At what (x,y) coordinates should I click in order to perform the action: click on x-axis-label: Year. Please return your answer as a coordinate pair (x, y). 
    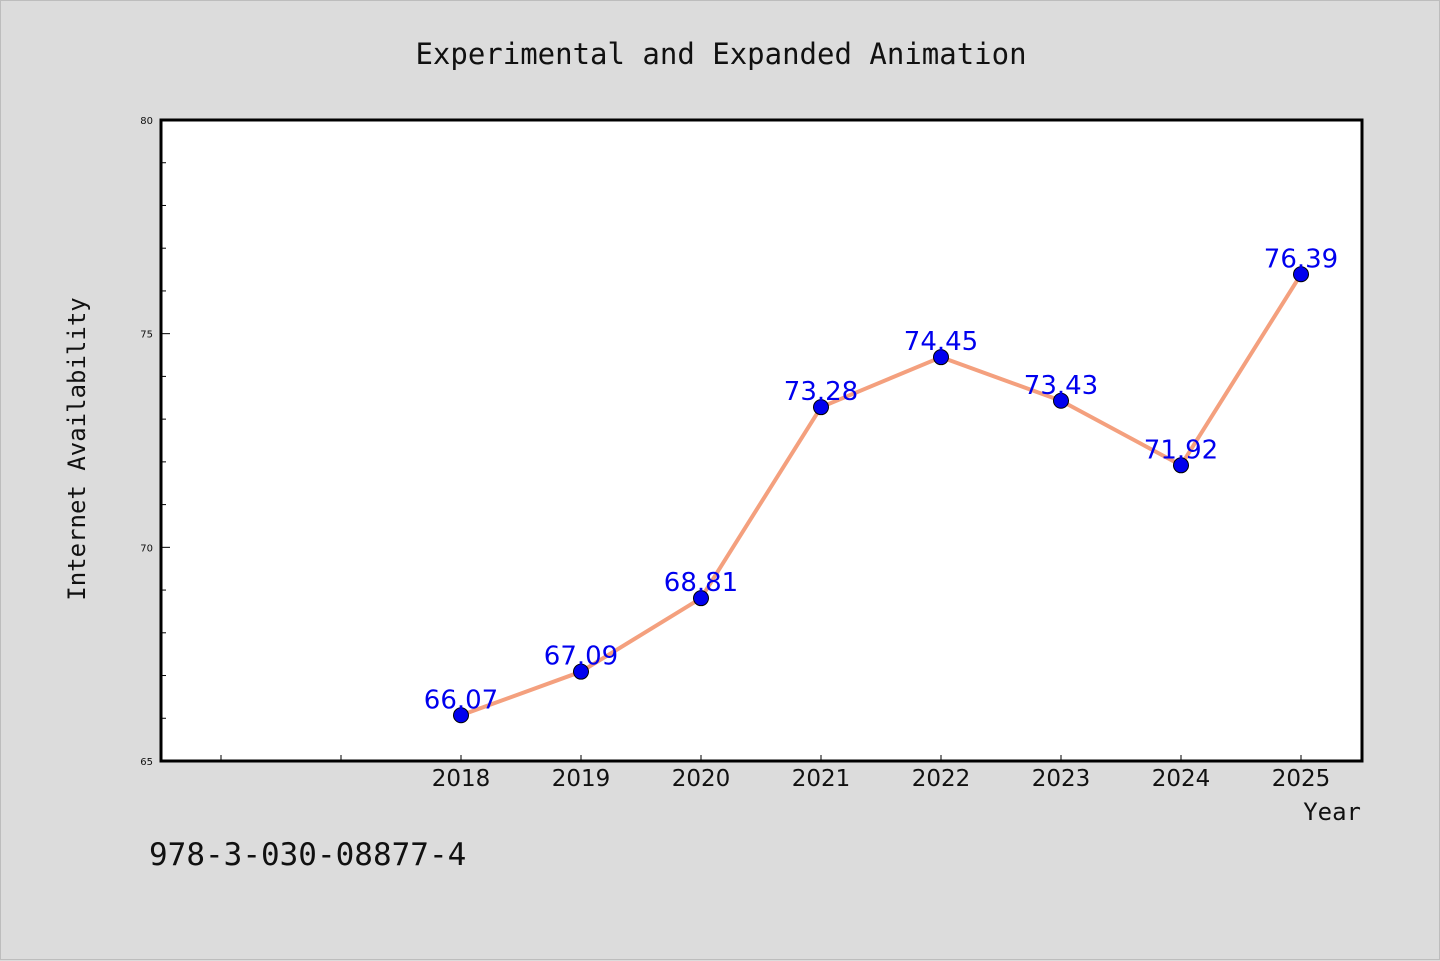
    Looking at the image, I should click on (1332, 812).